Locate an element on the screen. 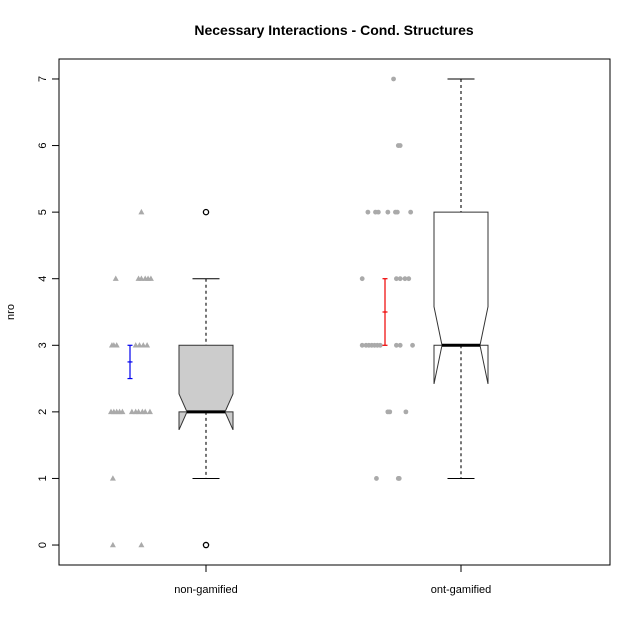  y-axis: 0 1 2 3 4 5 6 7 is located at coordinates (48, 312).